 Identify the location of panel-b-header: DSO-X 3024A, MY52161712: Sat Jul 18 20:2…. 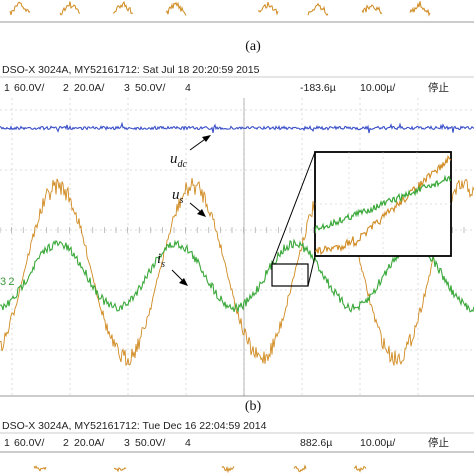
(237, 79).